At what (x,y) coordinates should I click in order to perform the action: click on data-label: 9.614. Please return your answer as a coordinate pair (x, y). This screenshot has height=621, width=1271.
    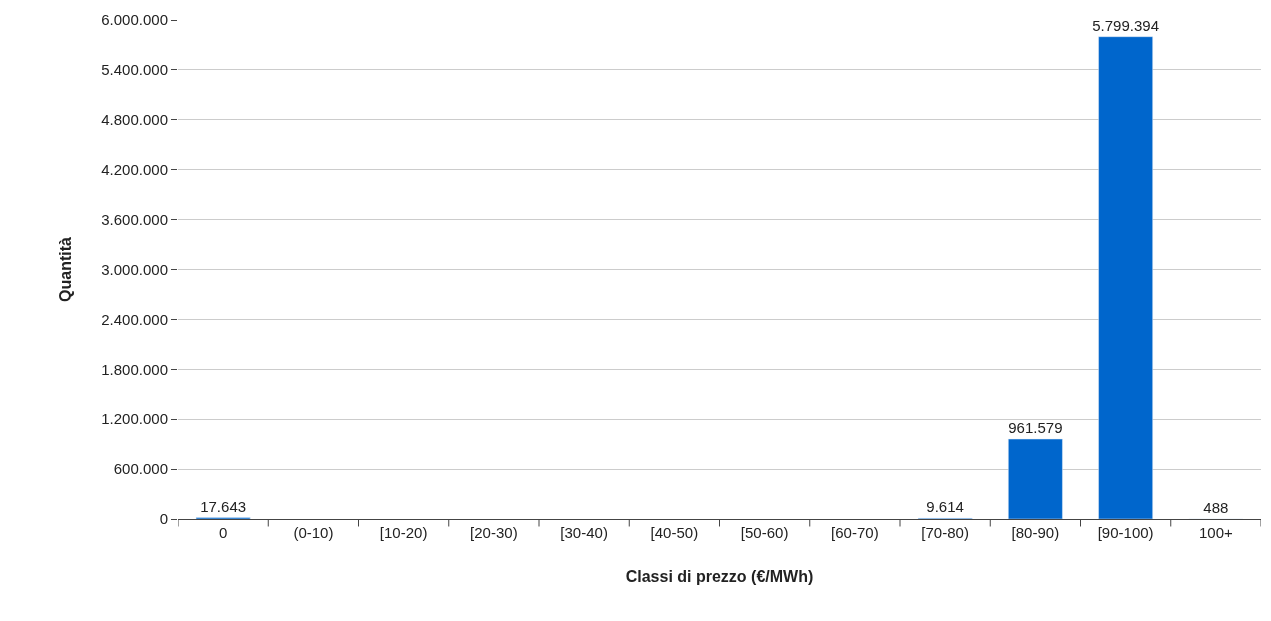
    Looking at the image, I should click on (945, 507).